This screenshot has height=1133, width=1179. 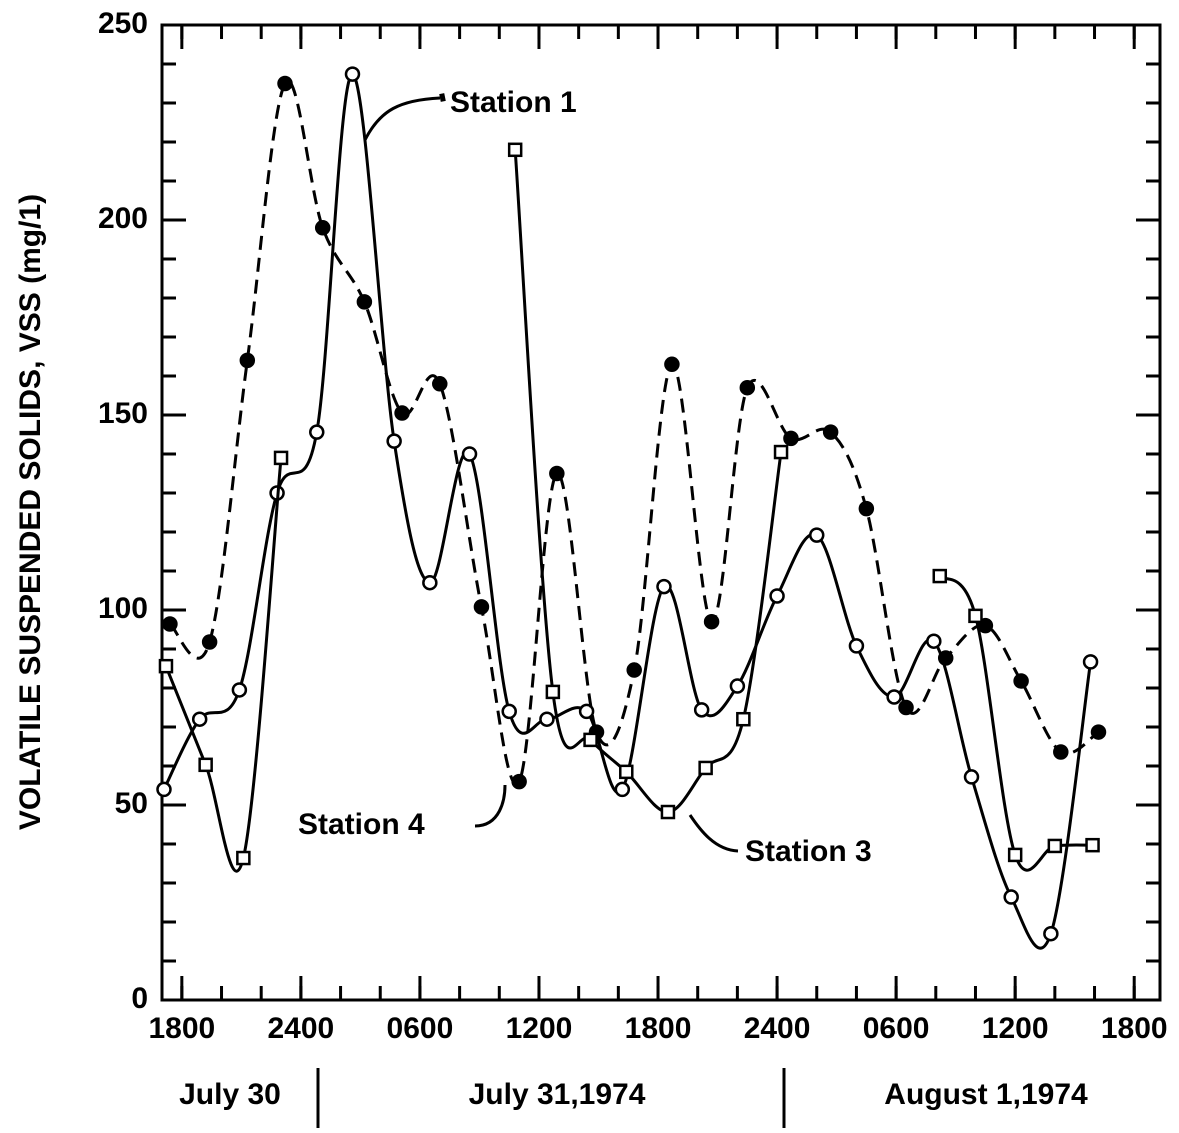 What do you see at coordinates (123, 218) in the screenshot?
I see `y-tick-label: 200` at bounding box center [123, 218].